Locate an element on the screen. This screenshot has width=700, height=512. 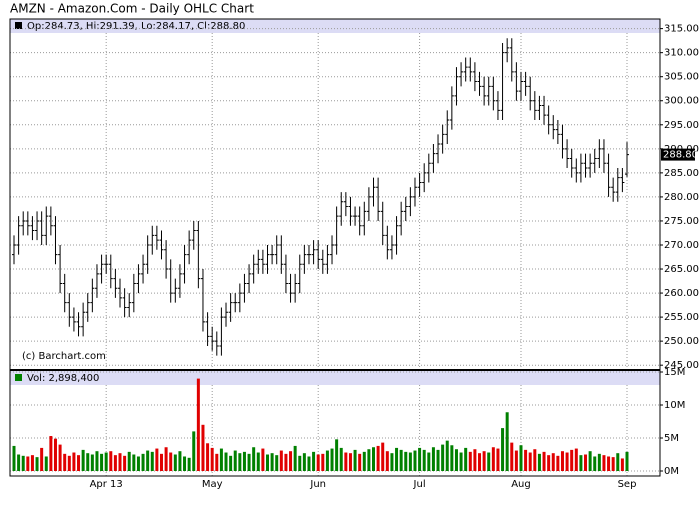
y2-tick-label: 0M is located at coordinates (671, 471).